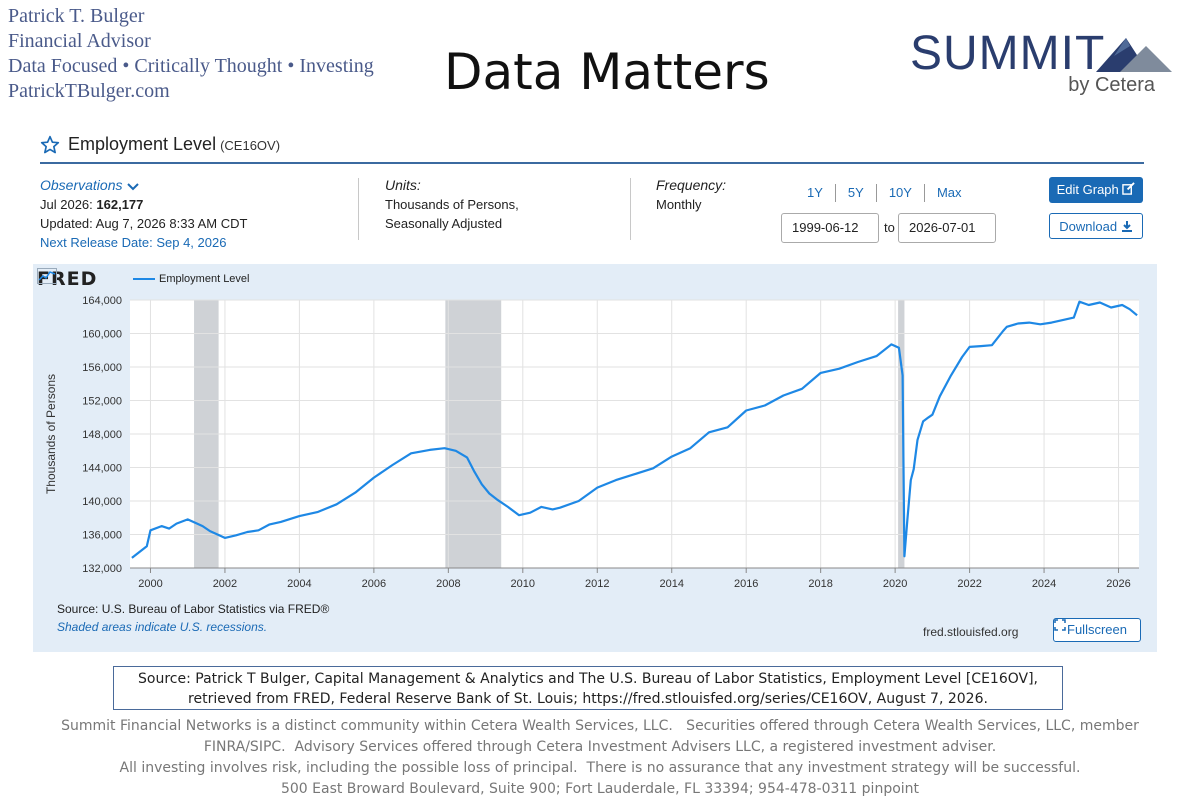 The height and width of the screenshot is (807, 1200). I want to click on units-label: Units:, so click(403, 185).